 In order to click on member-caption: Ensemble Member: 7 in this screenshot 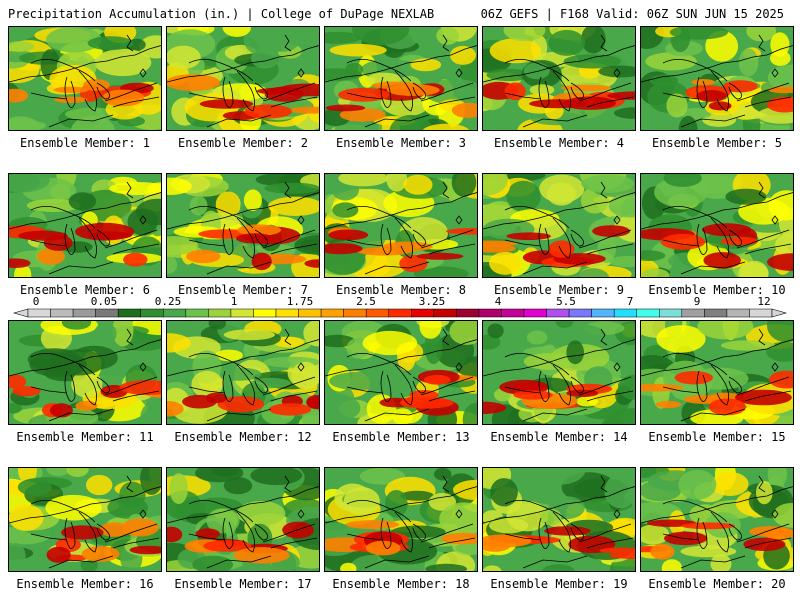, I will do `click(243, 290)`.